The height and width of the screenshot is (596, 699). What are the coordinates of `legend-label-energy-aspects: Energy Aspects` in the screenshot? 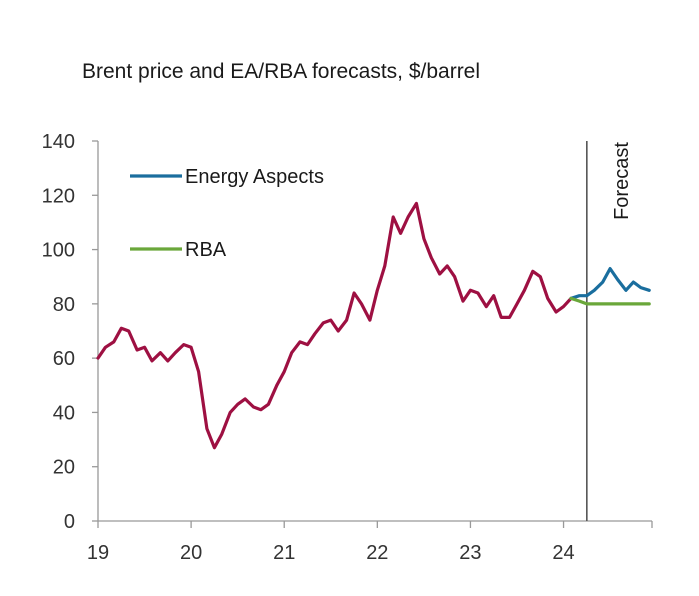 It's located at (254, 177).